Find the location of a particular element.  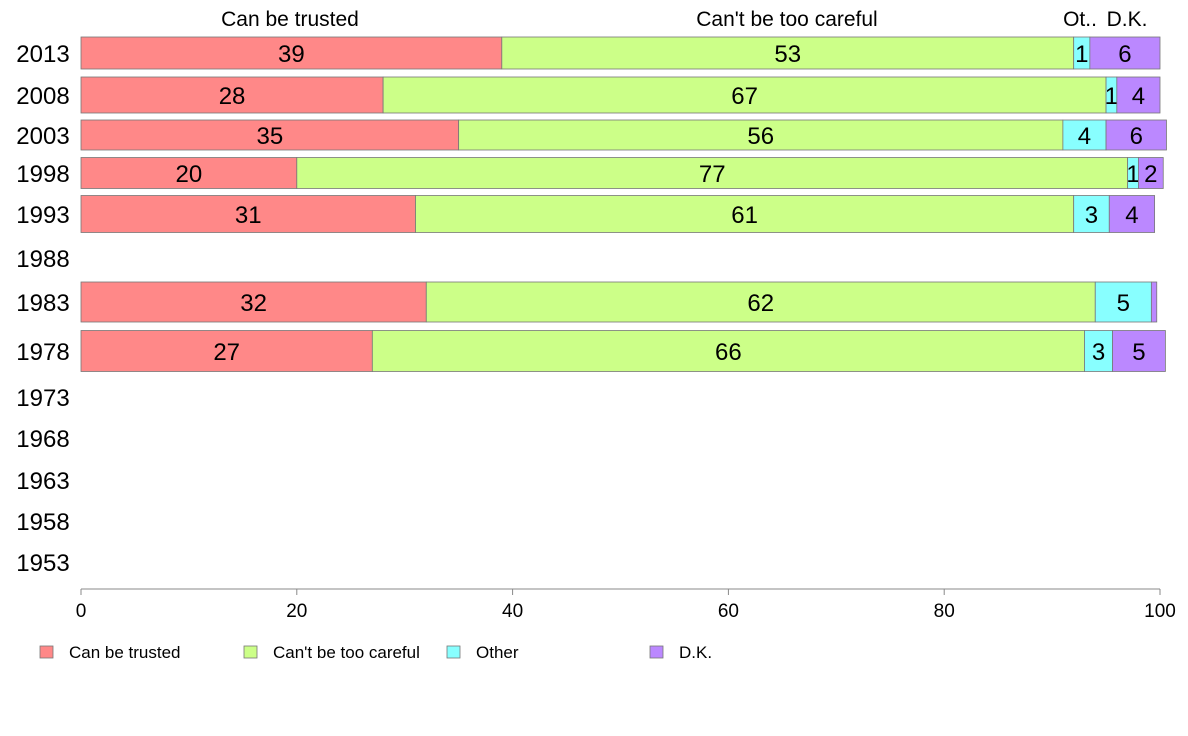

column-header: D.K. is located at coordinates (1127, 19).